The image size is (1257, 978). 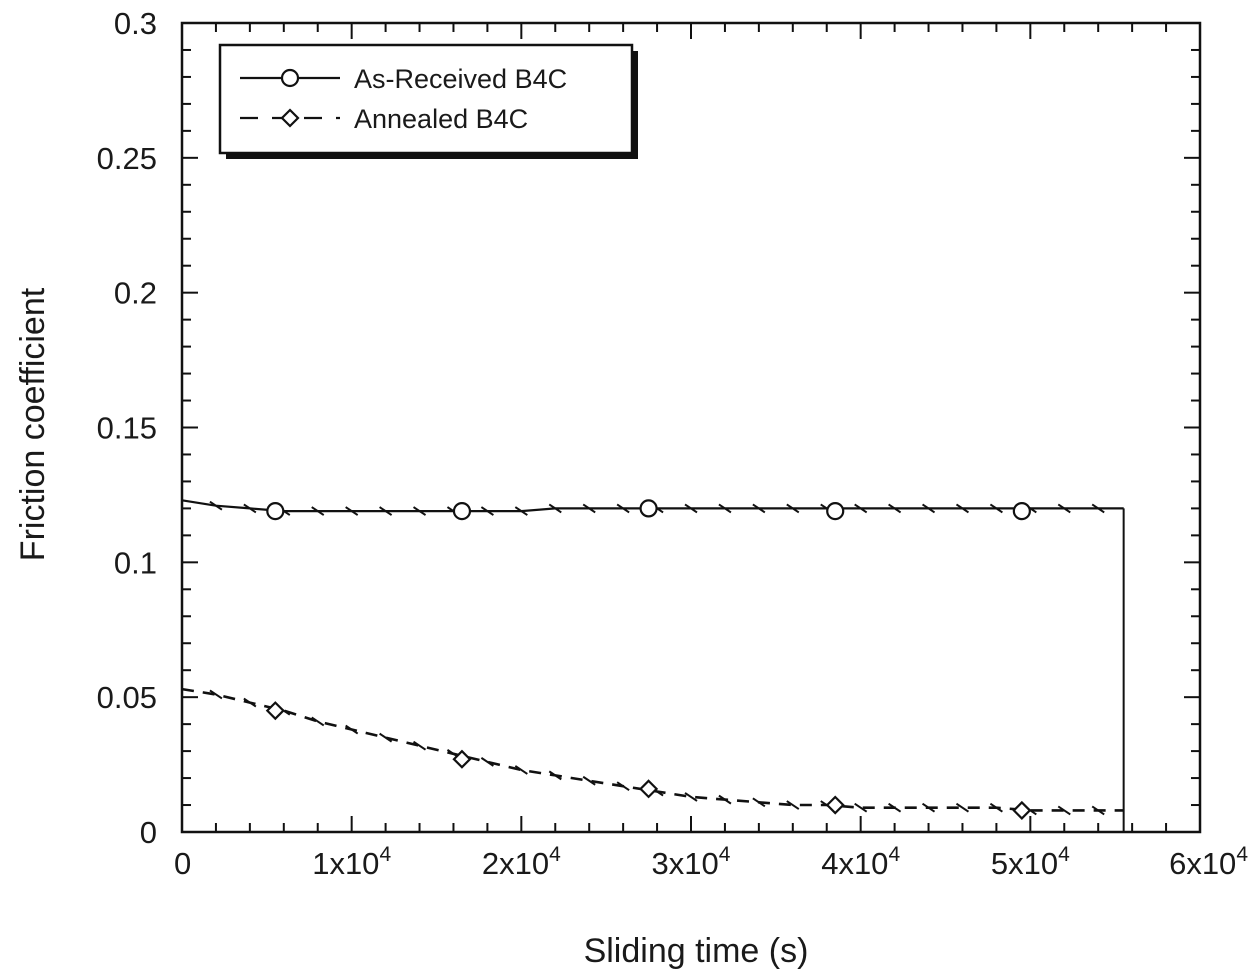 What do you see at coordinates (696, 951) in the screenshot?
I see `x-axis-label: Sliding time (s)` at bounding box center [696, 951].